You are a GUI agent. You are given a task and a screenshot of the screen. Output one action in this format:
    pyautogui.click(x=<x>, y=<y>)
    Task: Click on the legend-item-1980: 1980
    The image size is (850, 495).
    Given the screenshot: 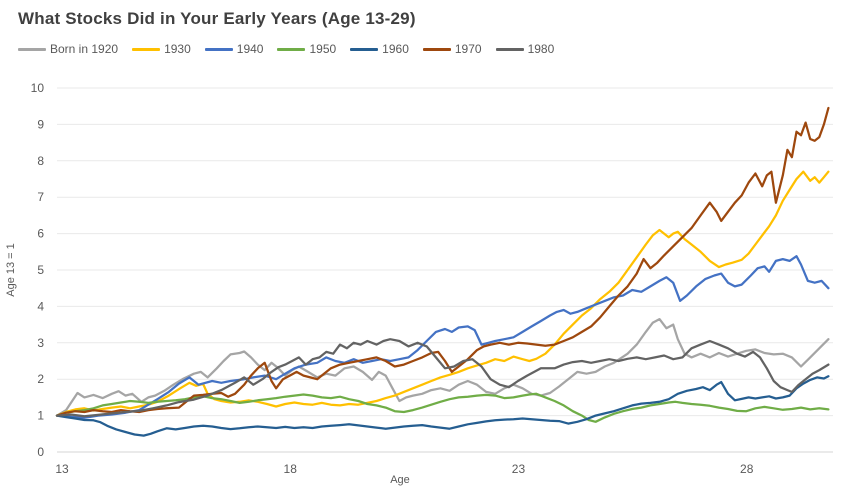 What is the action you would take?
    pyautogui.click(x=525, y=49)
    